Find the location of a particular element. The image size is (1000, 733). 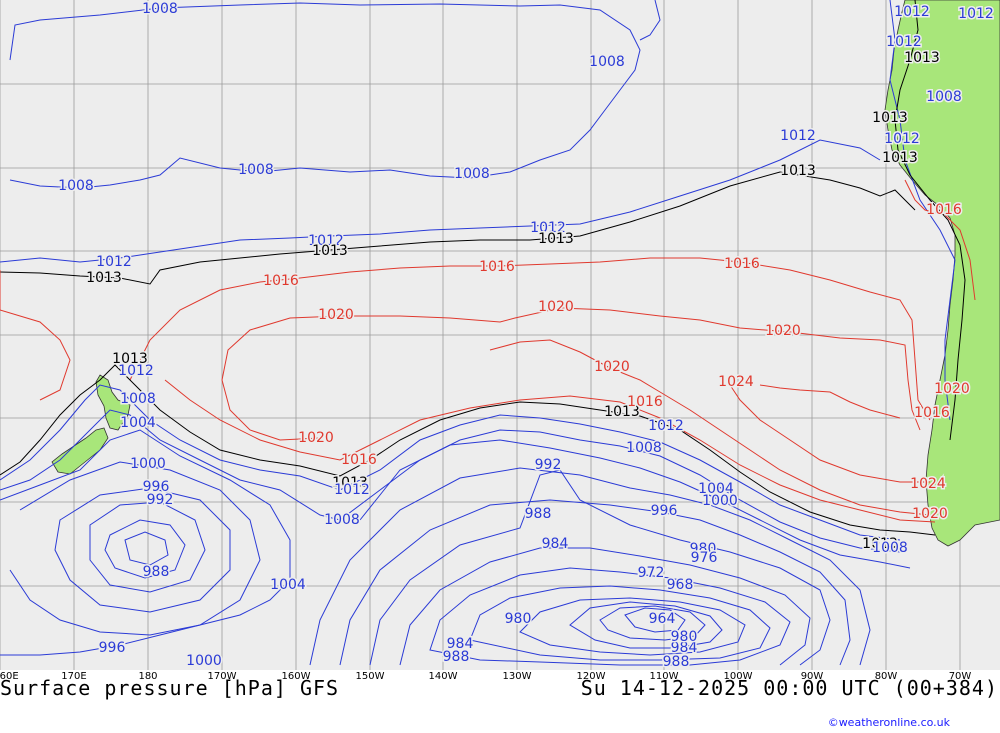

isobar-label: 1024 is located at coordinates (736, 382).